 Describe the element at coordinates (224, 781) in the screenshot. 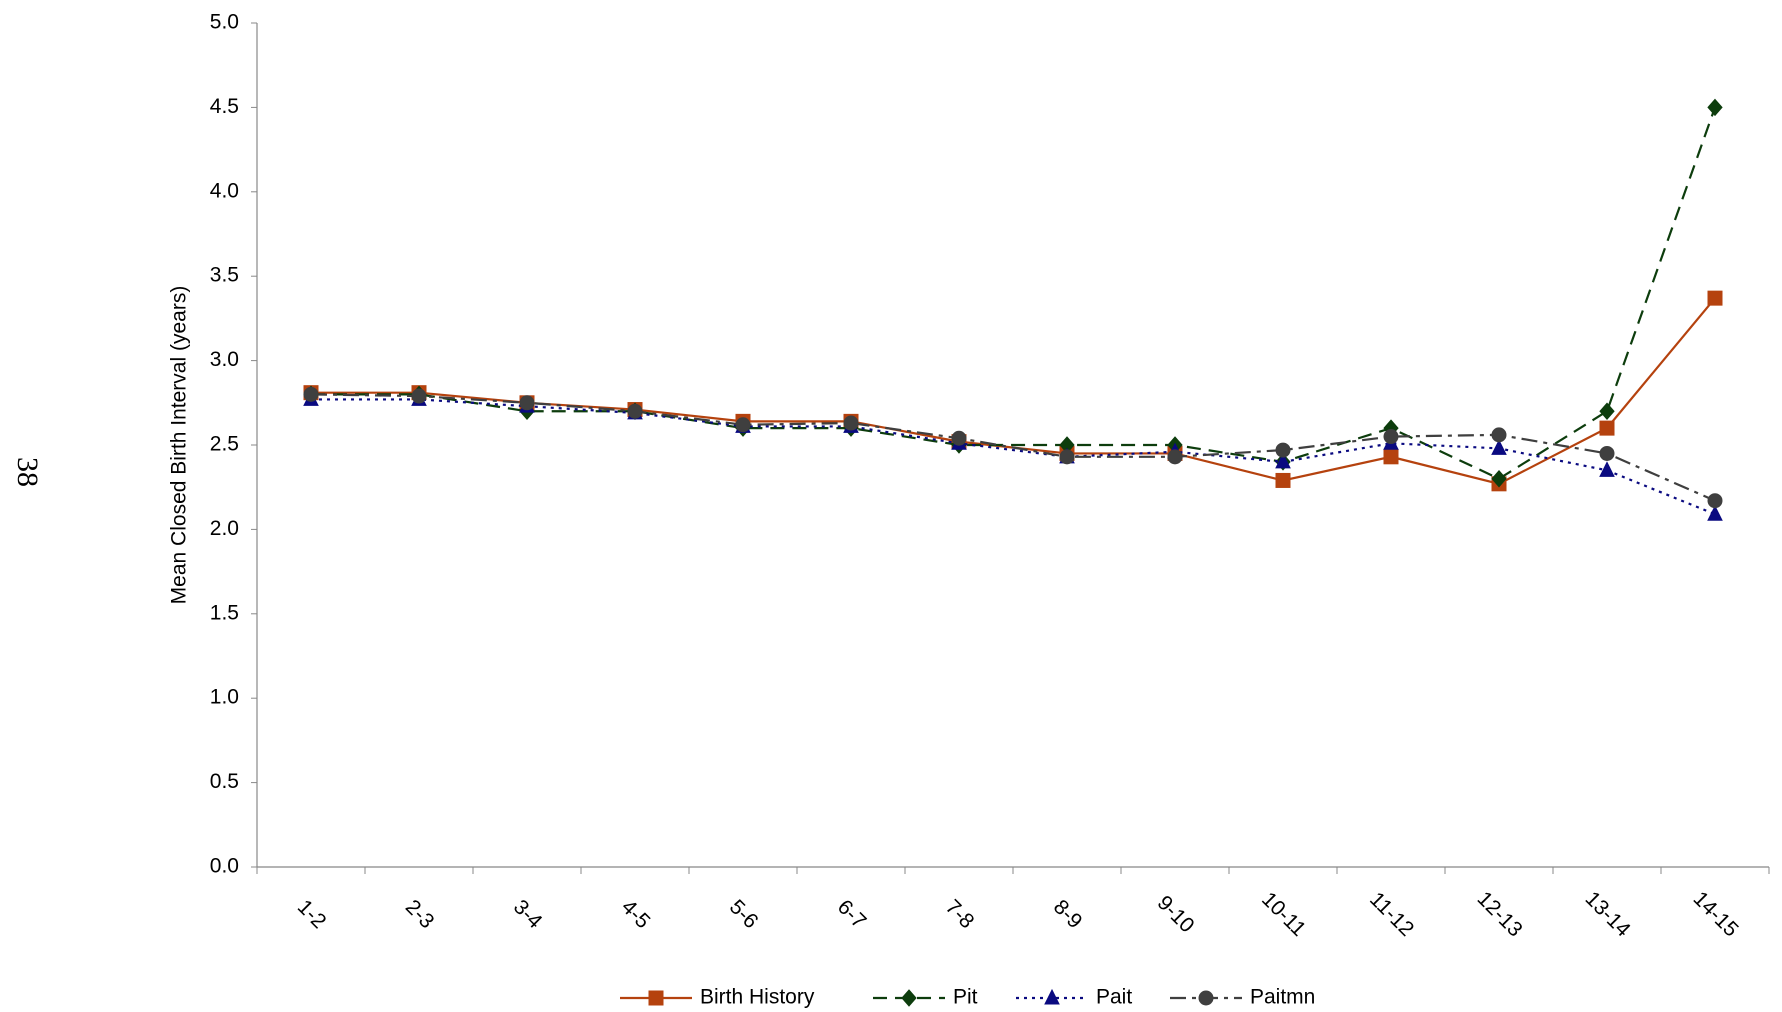

I see `y-tick-label: 0.5` at that location.